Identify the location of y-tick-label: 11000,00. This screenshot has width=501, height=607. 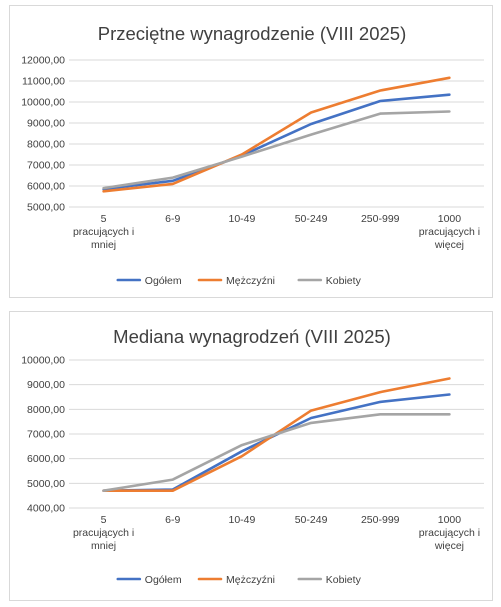
(43, 82).